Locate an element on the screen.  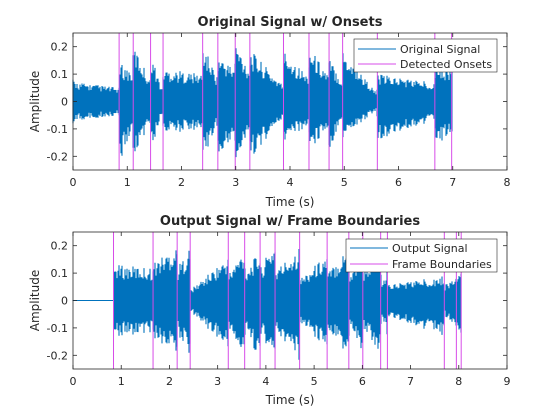
legend-entry-original-signal: Original Signal is located at coordinates (440, 49).